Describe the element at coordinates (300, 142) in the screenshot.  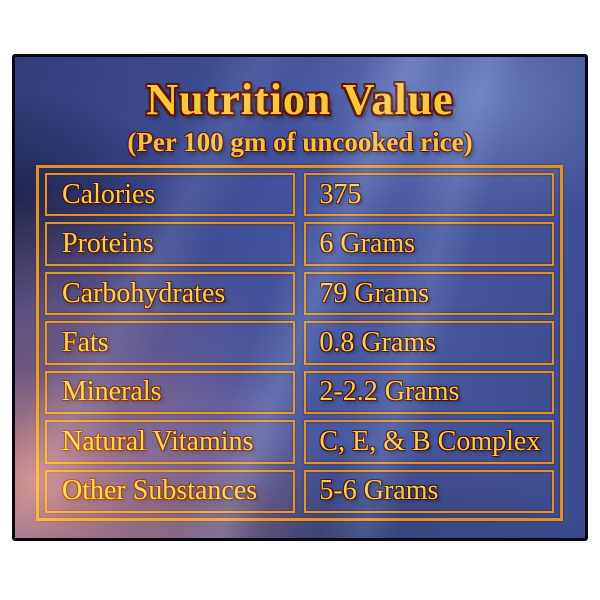
I see `page-subtitle: (Per 100 gm of uncooked rice)` at that location.